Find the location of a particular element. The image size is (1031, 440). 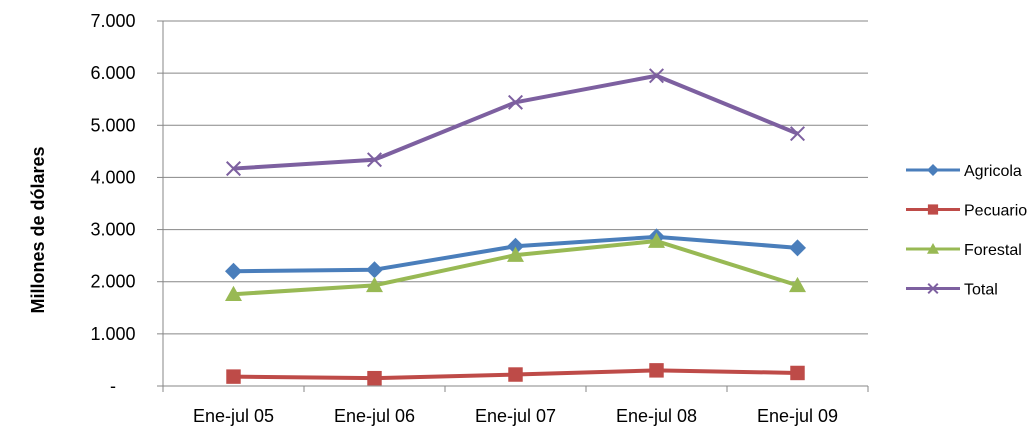

x-tick-label: Ene-jul 08 is located at coordinates (656, 416).